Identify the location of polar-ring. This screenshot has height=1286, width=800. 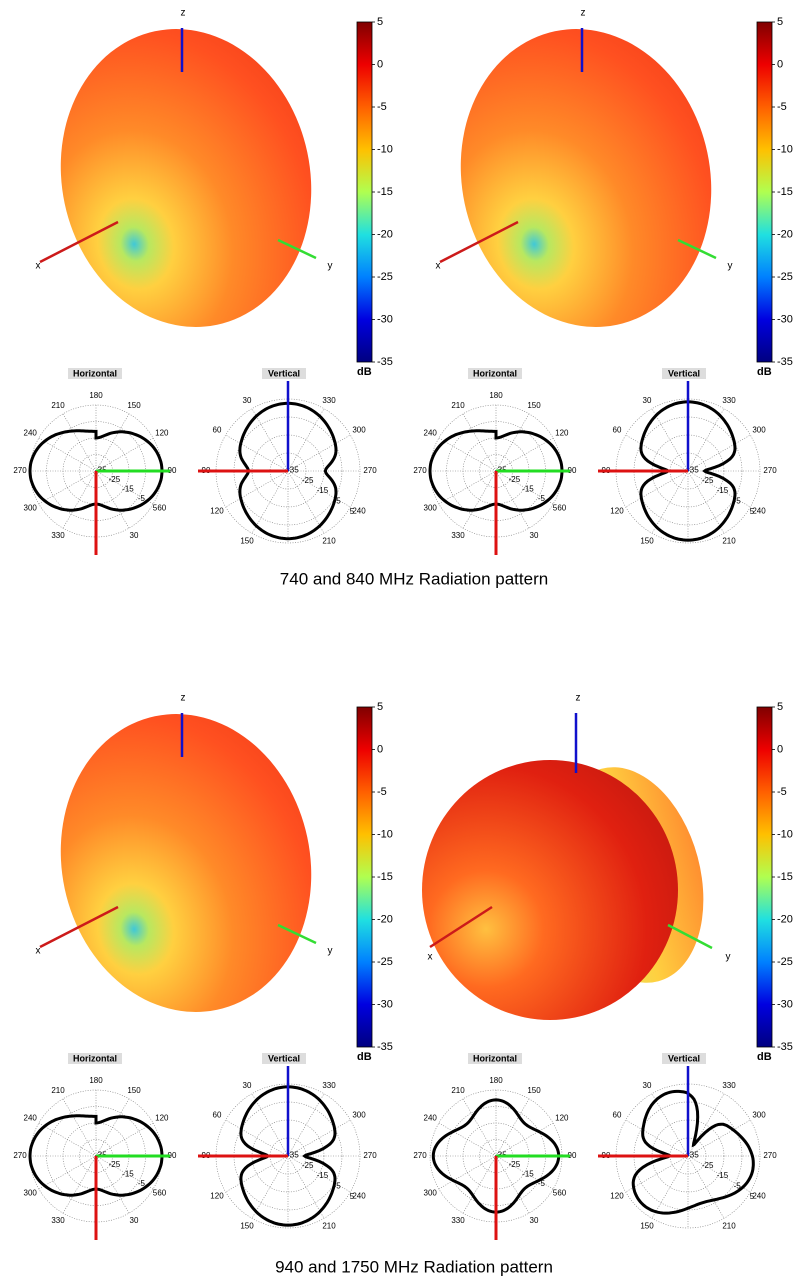
(288, 1156).